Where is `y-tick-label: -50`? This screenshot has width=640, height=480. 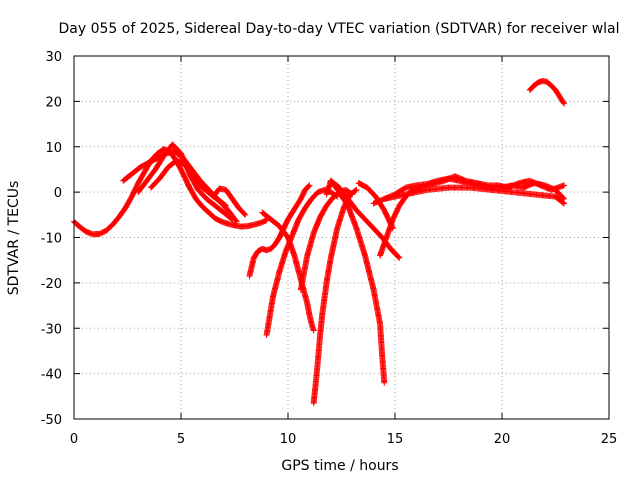 y-tick-label: -50 is located at coordinates (51, 420).